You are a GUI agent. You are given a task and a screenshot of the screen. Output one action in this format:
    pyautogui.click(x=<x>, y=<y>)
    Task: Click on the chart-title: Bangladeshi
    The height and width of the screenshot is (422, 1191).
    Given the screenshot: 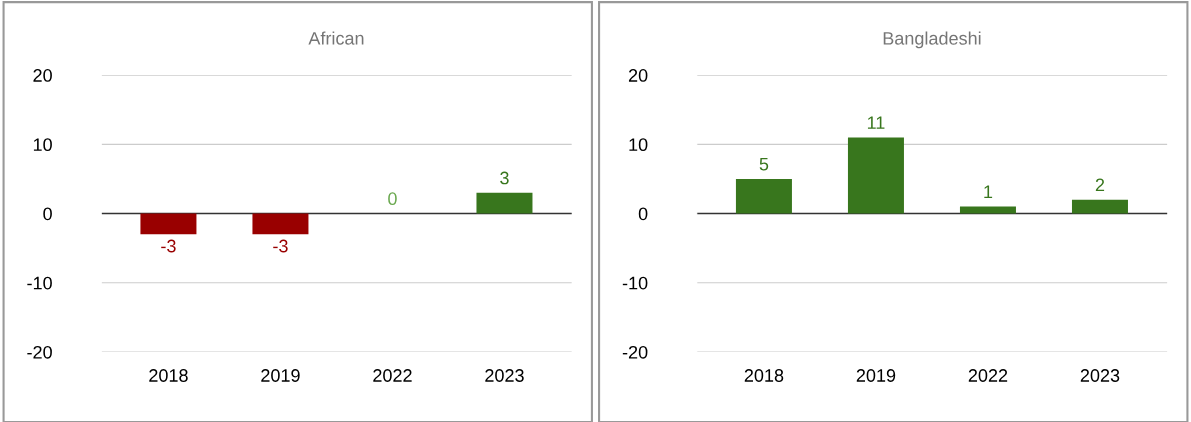 What is the action you would take?
    pyautogui.click(x=932, y=40)
    